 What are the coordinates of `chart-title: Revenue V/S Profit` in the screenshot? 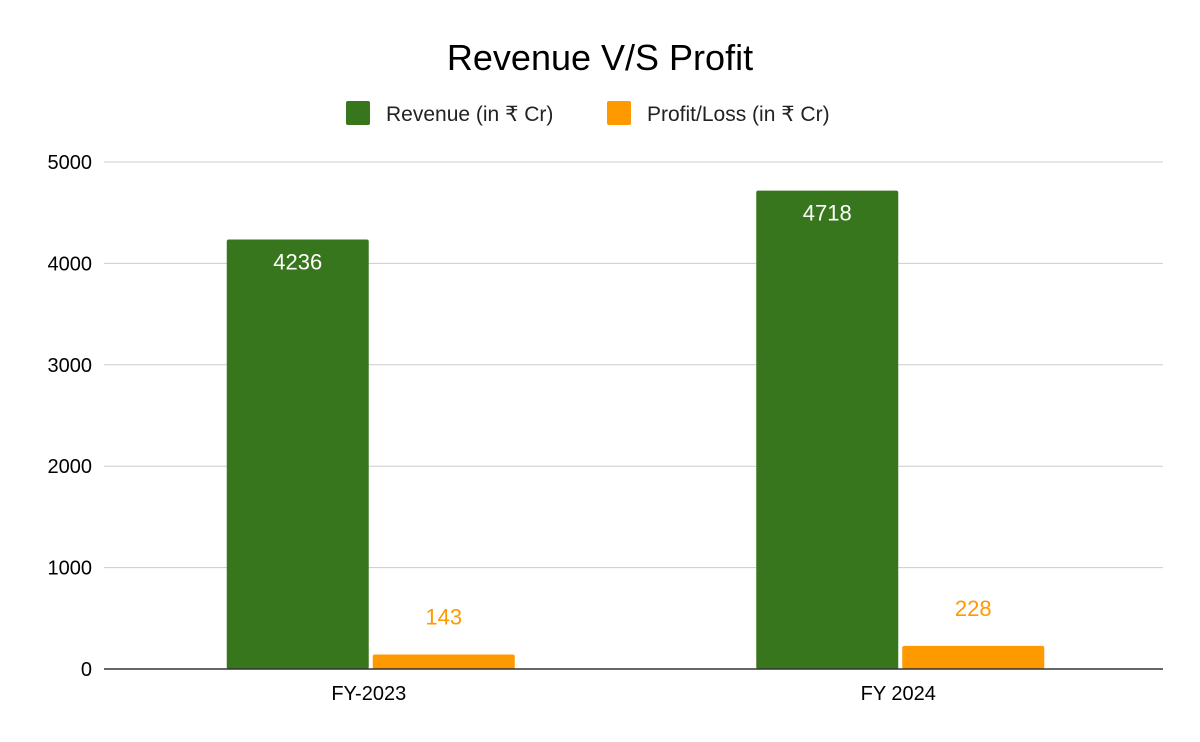 It's located at (600, 57).